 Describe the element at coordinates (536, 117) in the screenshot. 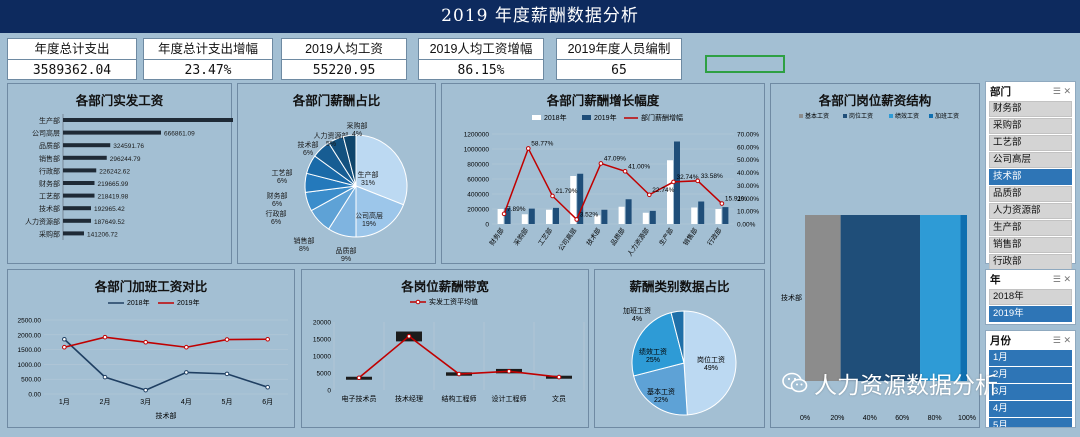

I see `legend-swatch` at that location.